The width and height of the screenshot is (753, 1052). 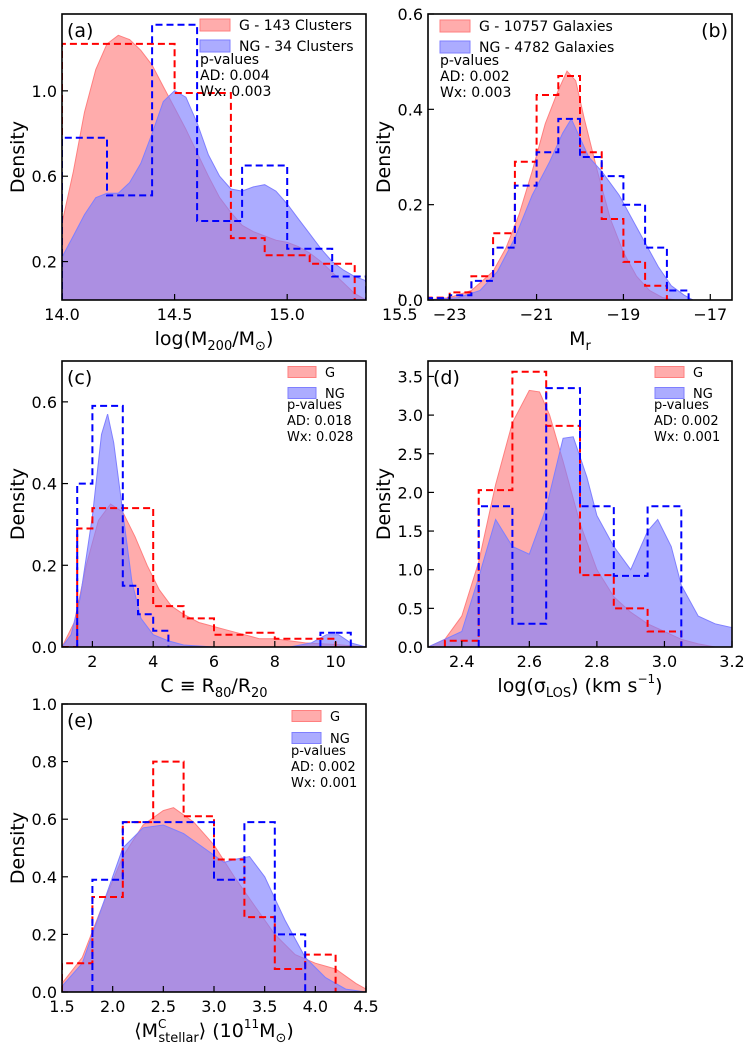 What do you see at coordinates (731, 661) in the screenshot?
I see `x-tick-label: 3.2` at bounding box center [731, 661].